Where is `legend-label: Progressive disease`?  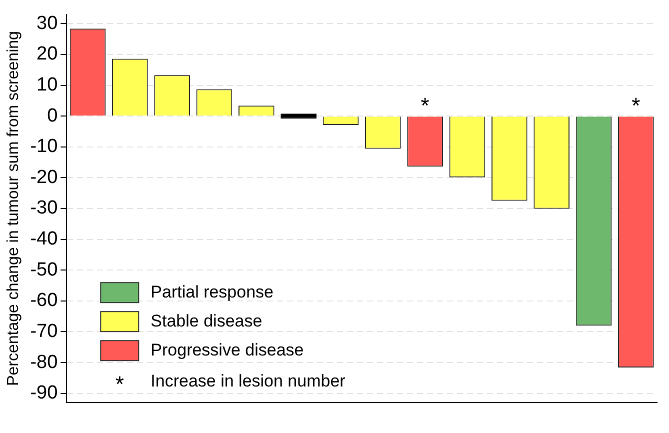
legend-label: Progressive disease is located at coordinates (227, 350).